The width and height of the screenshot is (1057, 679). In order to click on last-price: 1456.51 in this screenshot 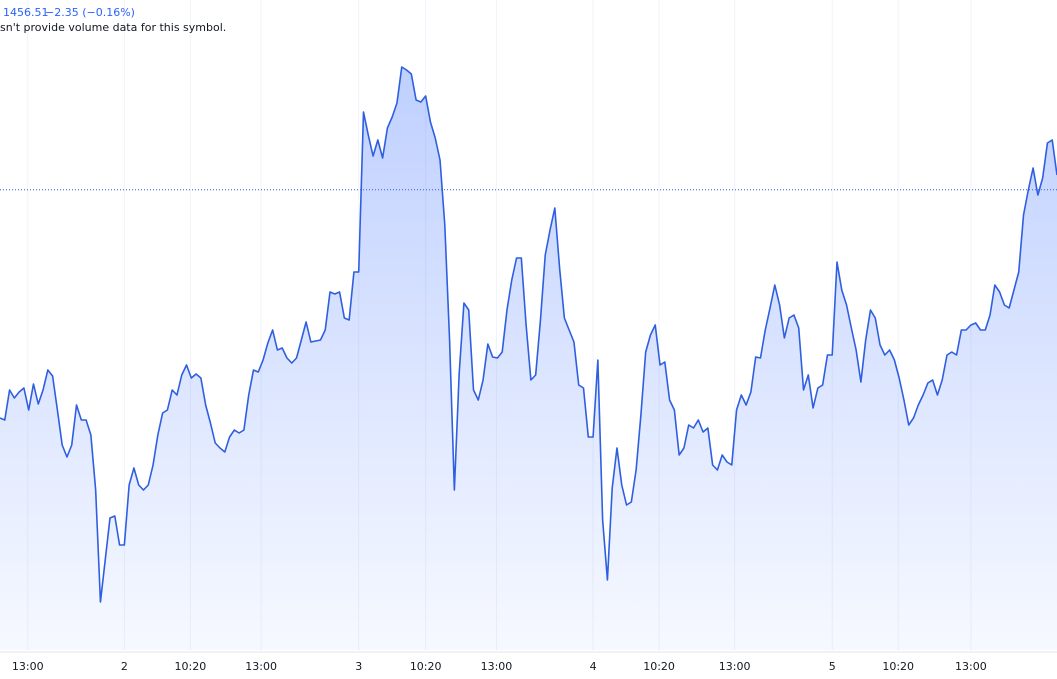, I will do `click(26, 12)`.